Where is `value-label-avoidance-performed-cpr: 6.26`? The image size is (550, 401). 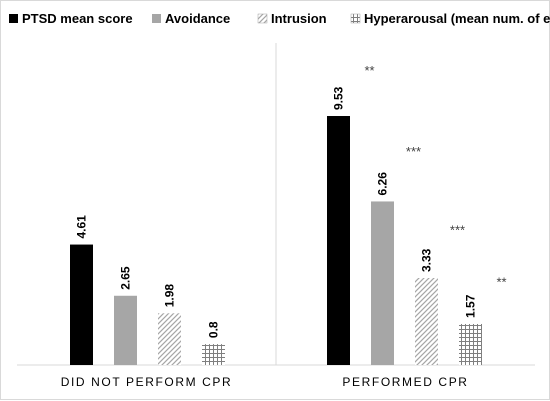
value-label-avoidance-performed-cpr: 6.26 is located at coordinates (383, 184).